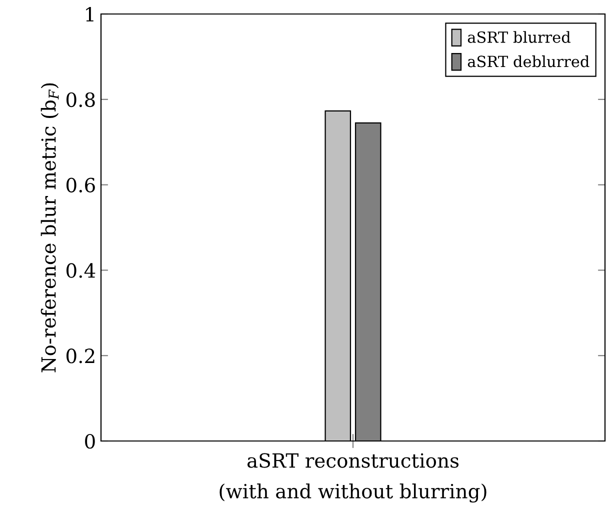 The image size is (607, 530). What do you see at coordinates (519, 37) in the screenshot?
I see `legend-label: aSRT blurred` at bounding box center [519, 37].